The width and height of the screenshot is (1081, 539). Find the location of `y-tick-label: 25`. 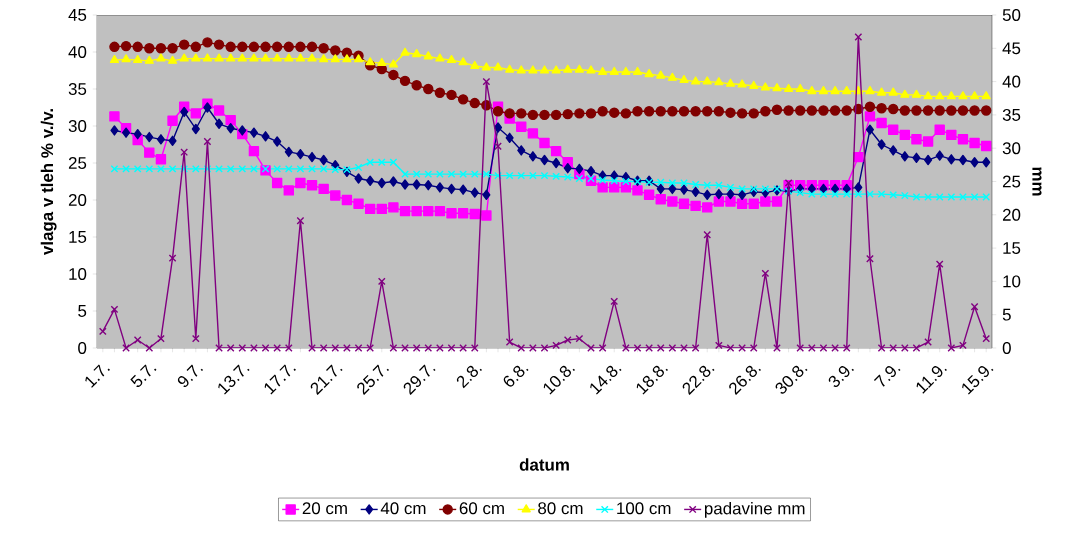

y-tick-label: 25 is located at coordinates (77, 163).